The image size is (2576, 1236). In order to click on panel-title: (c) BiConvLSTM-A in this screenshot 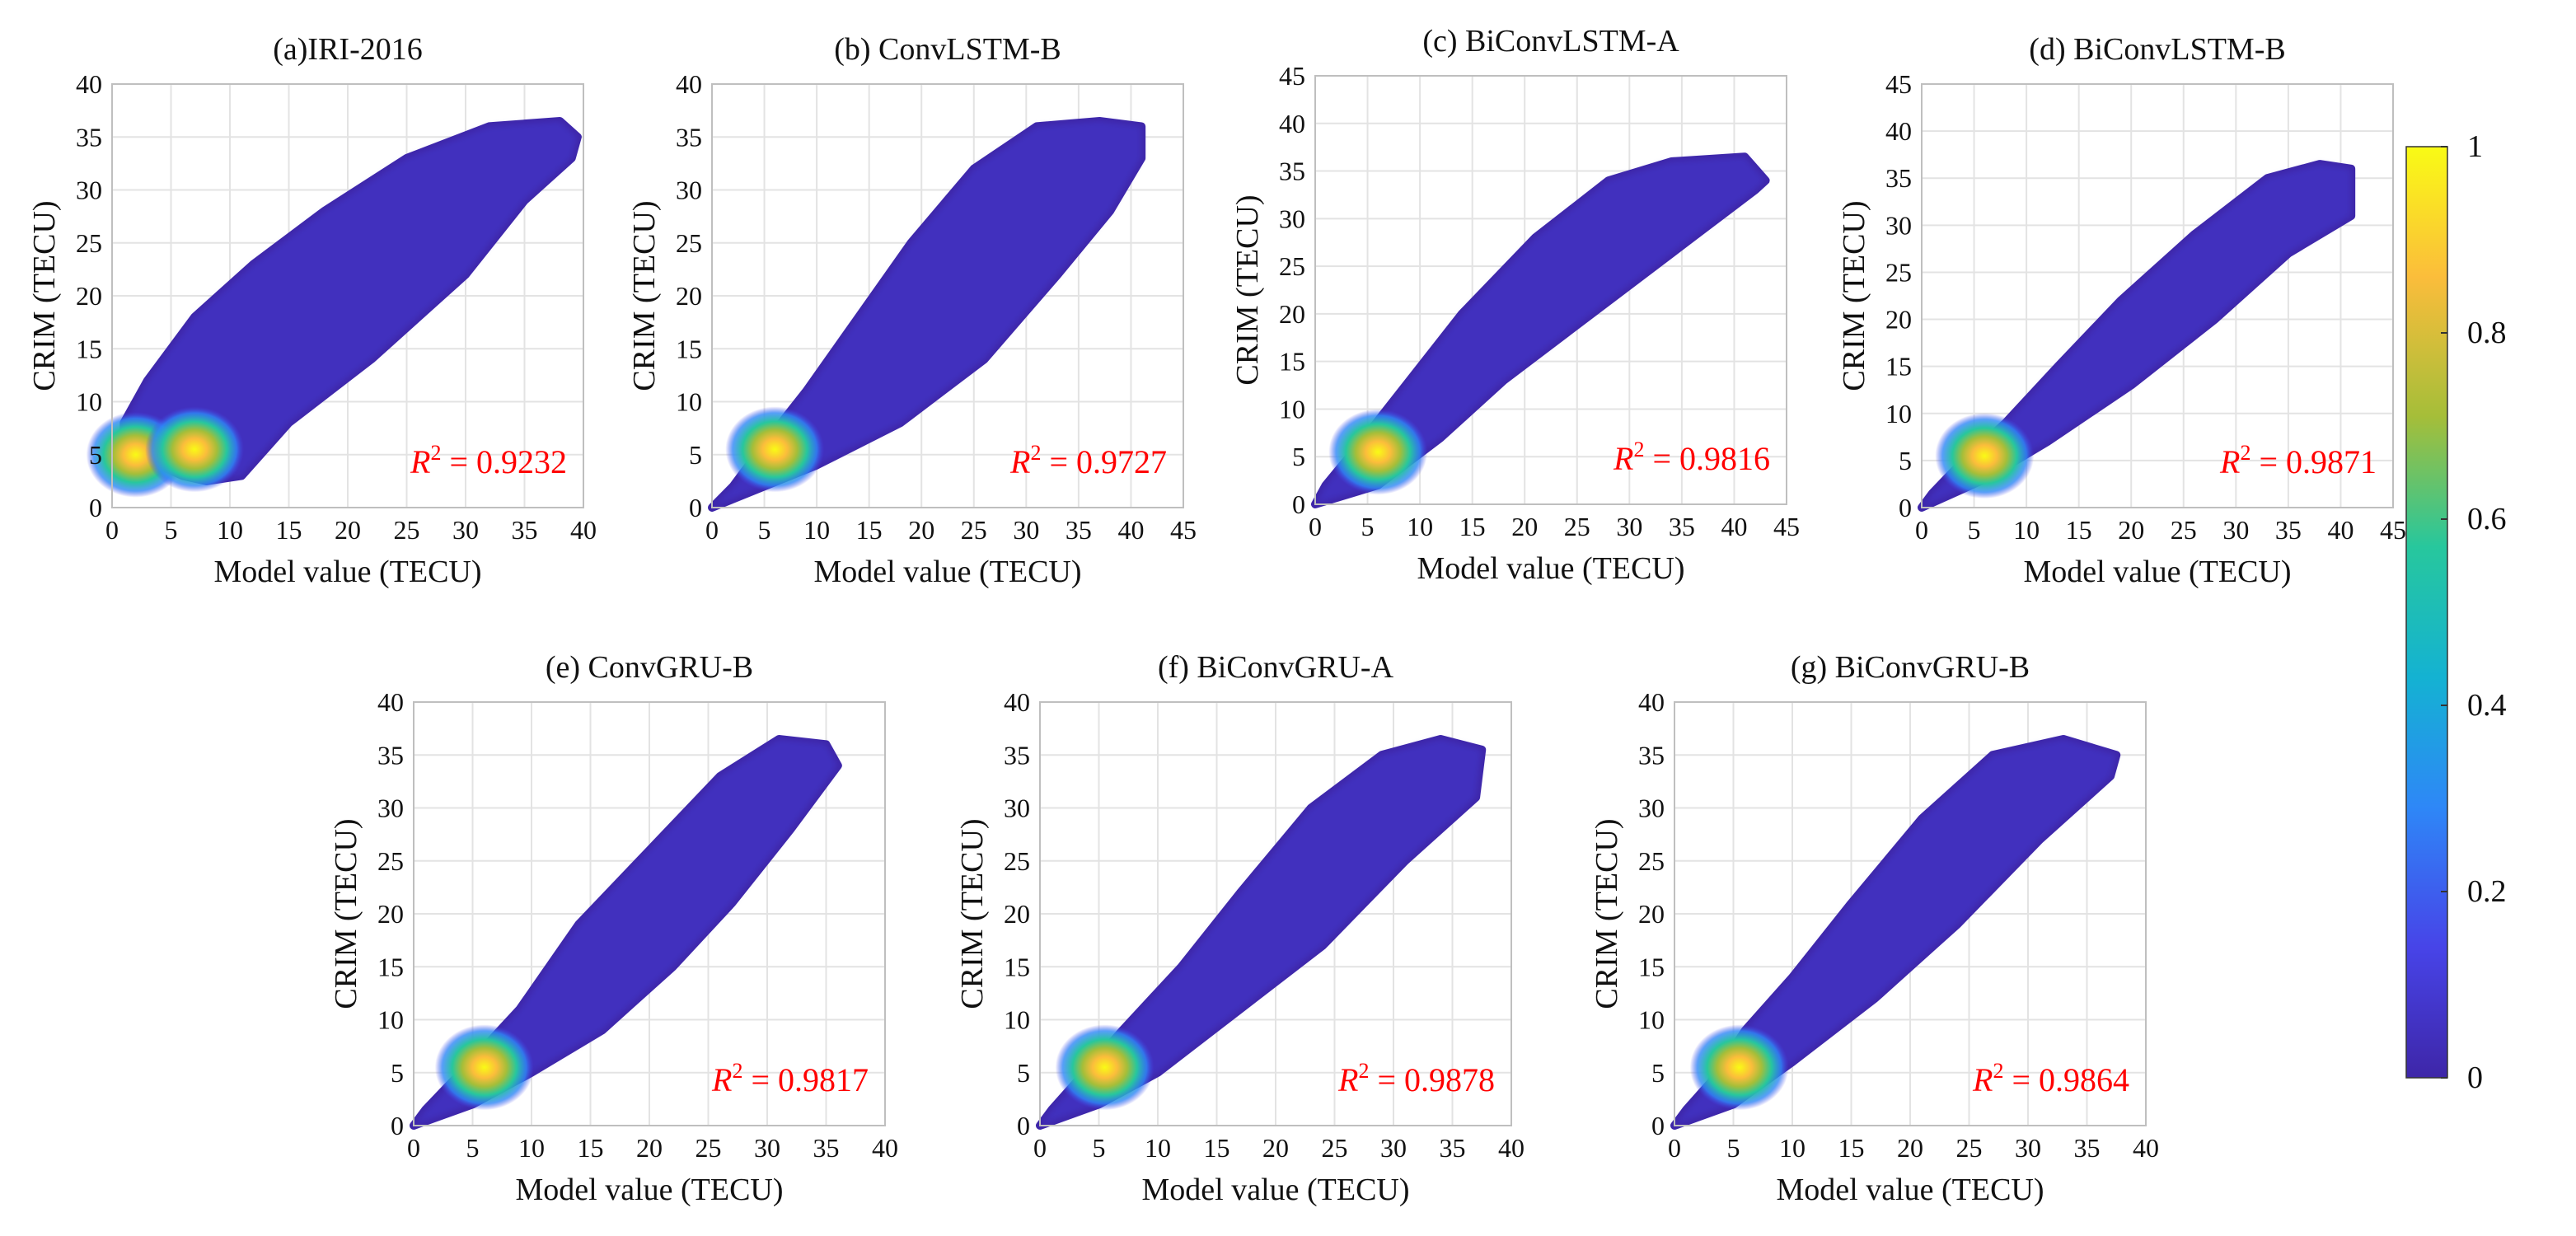, I will do `click(1550, 41)`.